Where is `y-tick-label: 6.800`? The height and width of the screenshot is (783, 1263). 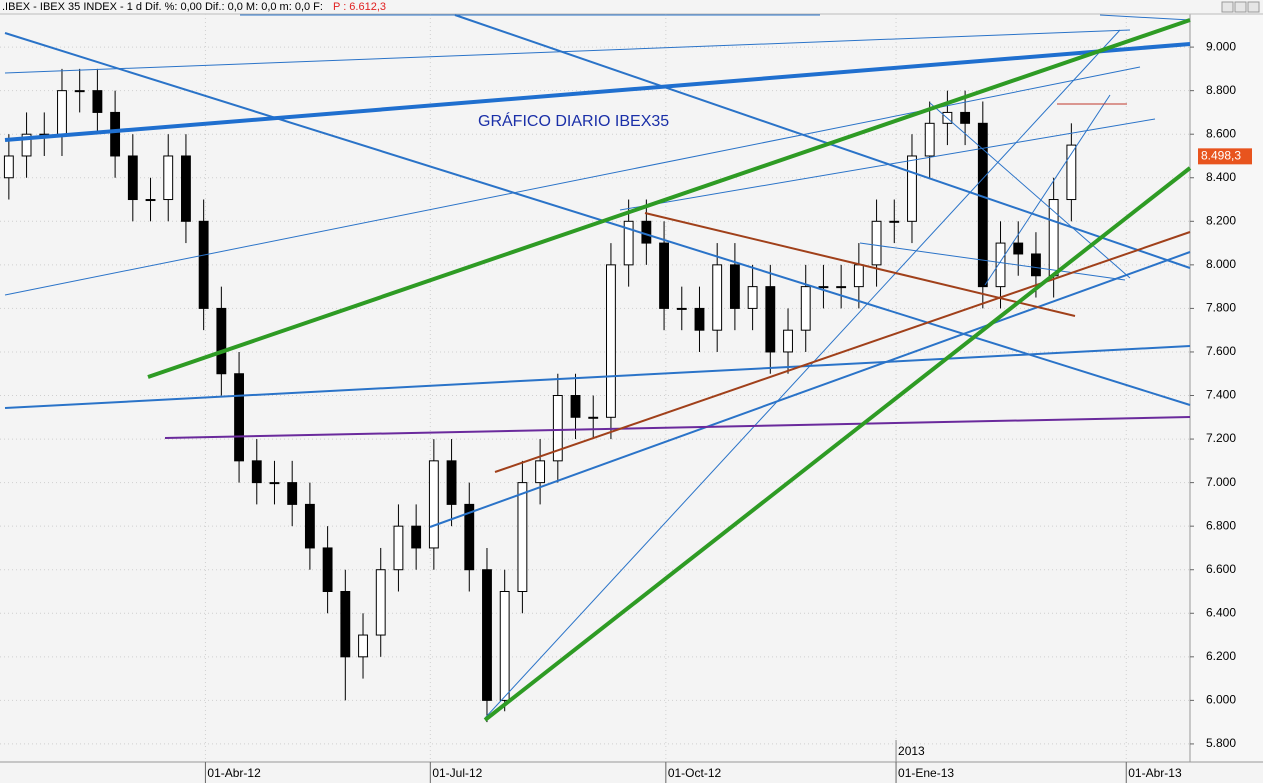 y-tick-label: 6.800 is located at coordinates (1221, 525).